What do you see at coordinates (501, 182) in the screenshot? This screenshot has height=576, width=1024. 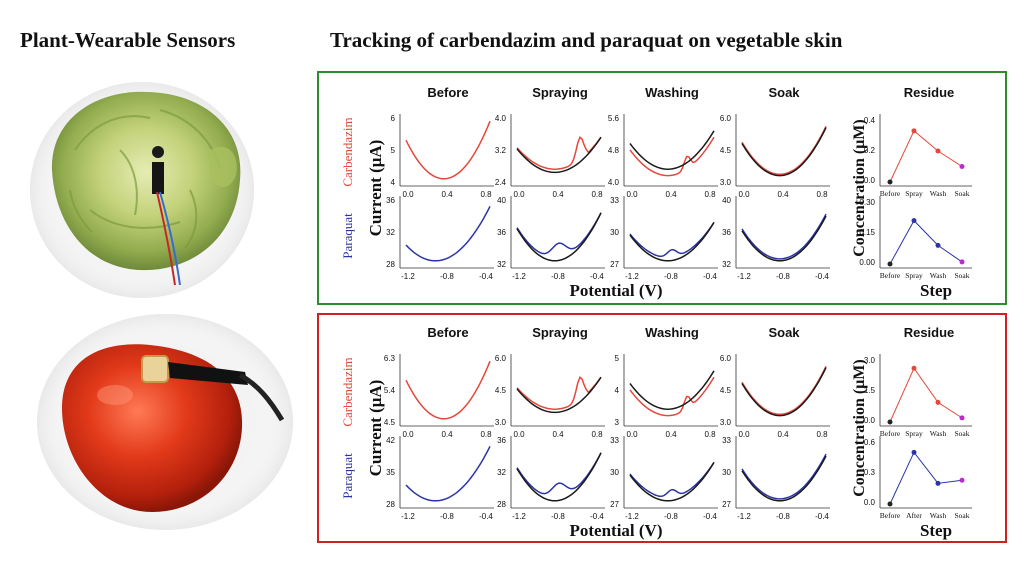 I see `y-tick-label: 2.4` at bounding box center [501, 182].